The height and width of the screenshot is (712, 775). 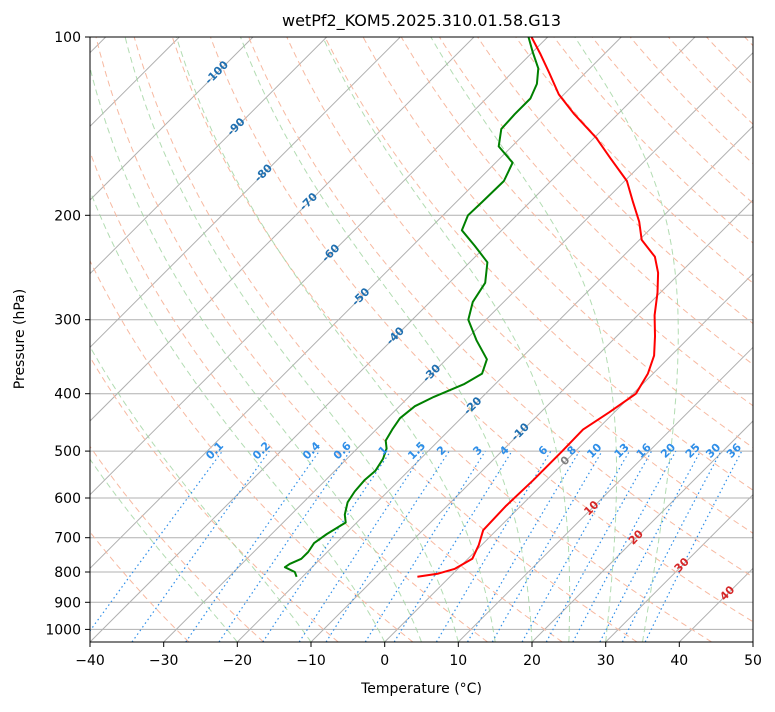 I want to click on y-tick-label: 900, so click(x=67, y=603).